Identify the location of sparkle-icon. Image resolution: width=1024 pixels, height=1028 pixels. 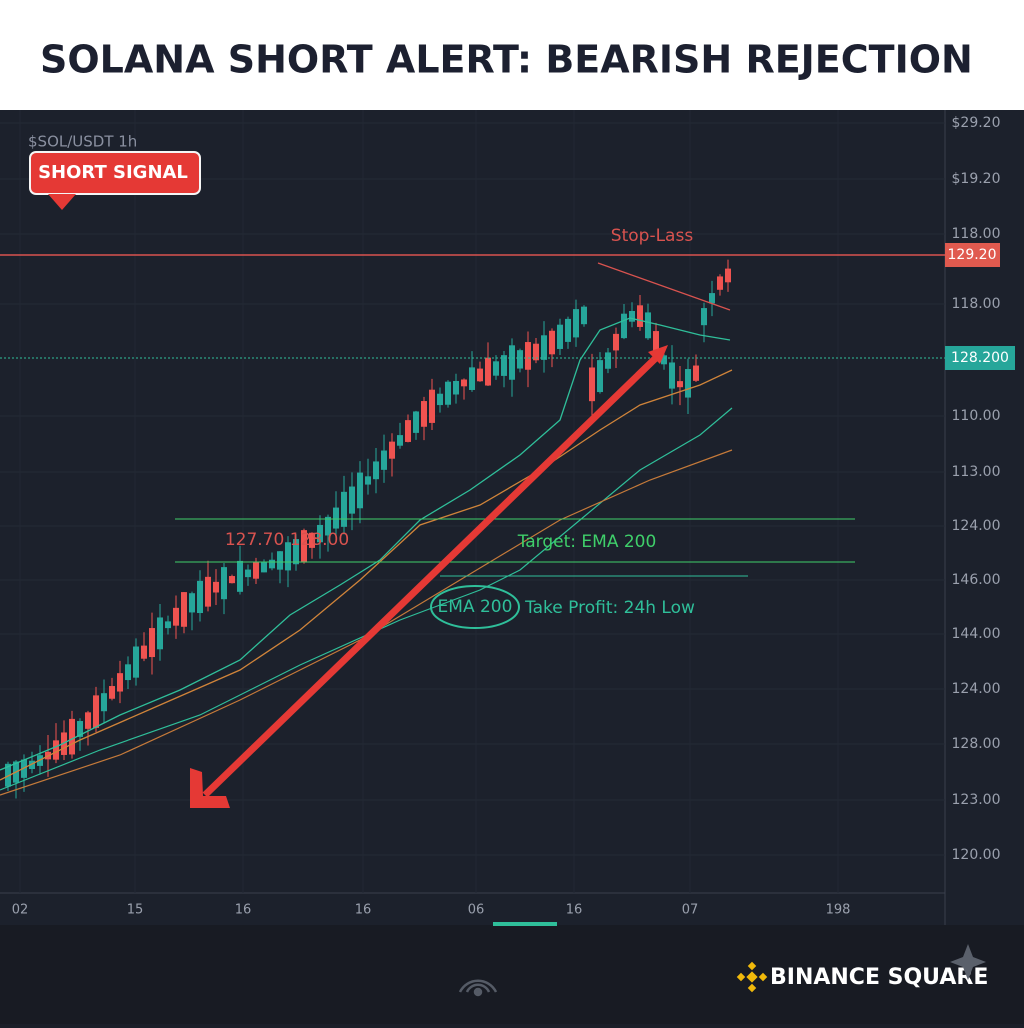
(968, 962).